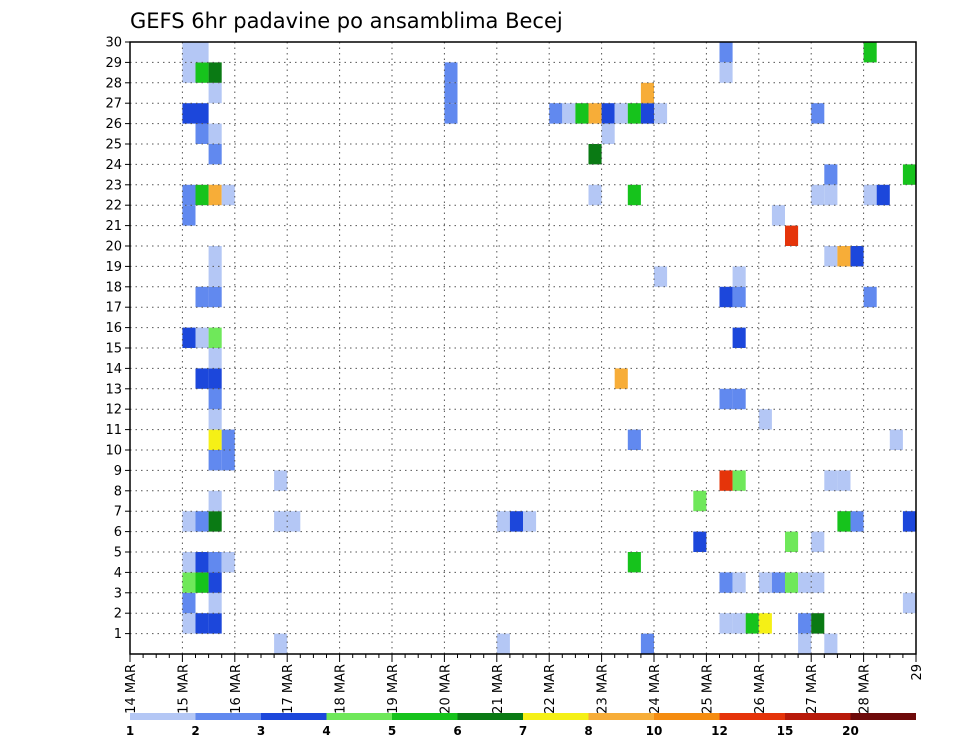 This screenshot has width=960, height=742. Describe the element at coordinates (917, 672) in the screenshot. I see `x-tick-label: 29` at that location.